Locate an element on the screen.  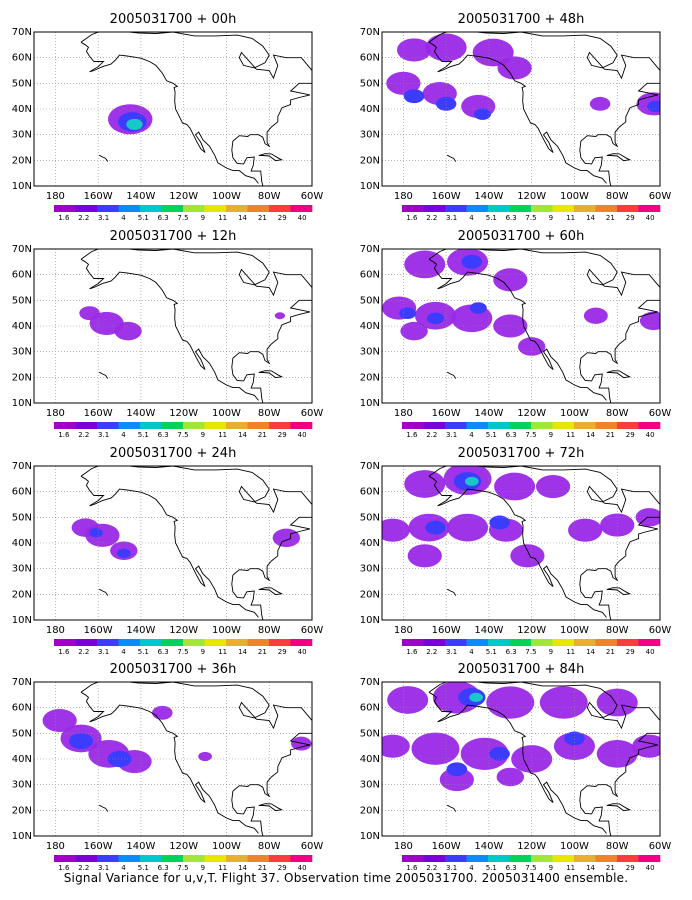
y-tick-label: 60N is located at coordinates (370, 275).